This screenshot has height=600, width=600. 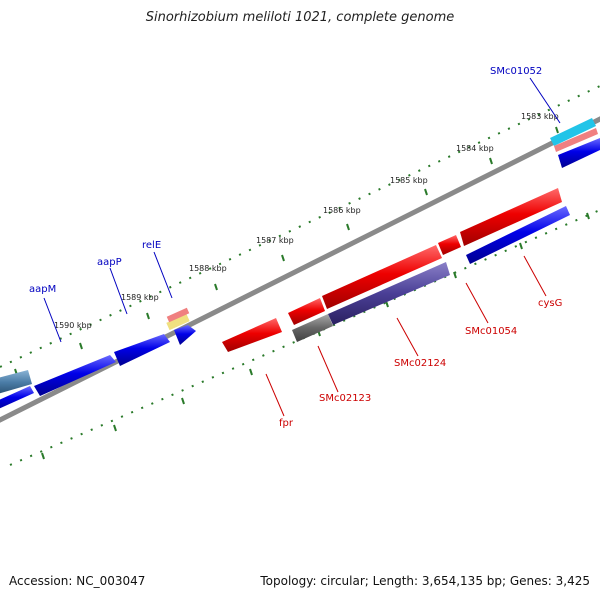 I want to click on tick-label-1585: 1585 kbp, so click(x=409, y=180).